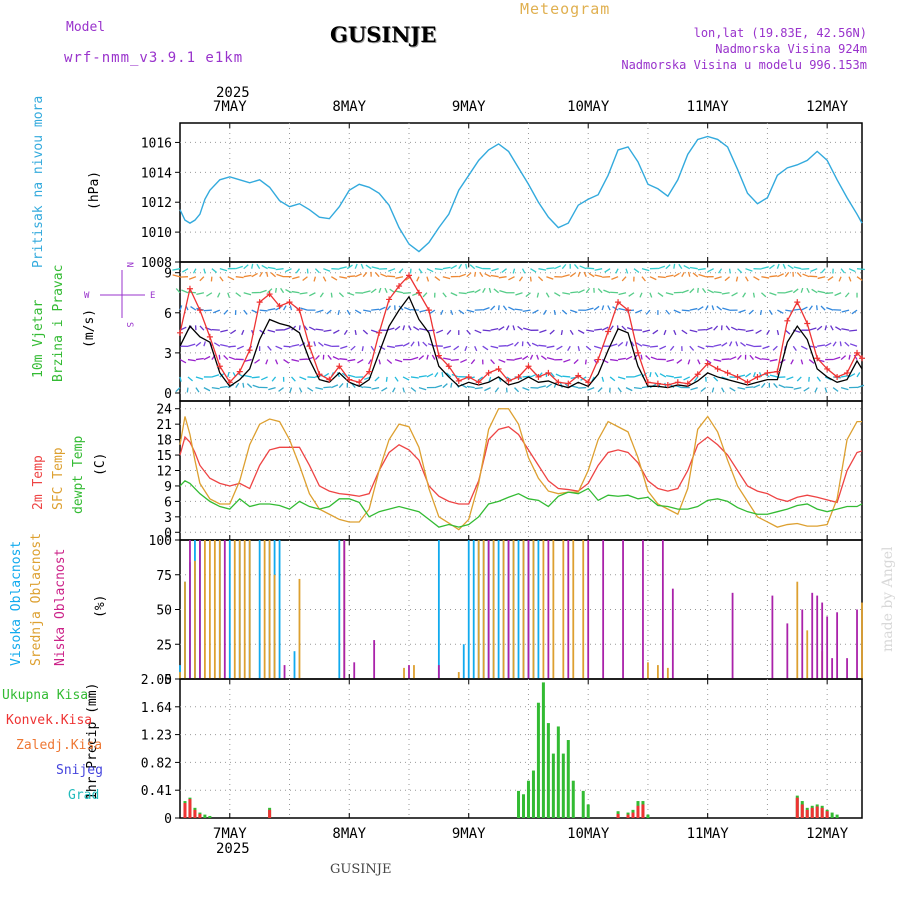 The height and width of the screenshot is (900, 900). Describe the element at coordinates (230, 834) in the screenshot. I see `day-label-bottom-7MAY: 7MAY` at that location.